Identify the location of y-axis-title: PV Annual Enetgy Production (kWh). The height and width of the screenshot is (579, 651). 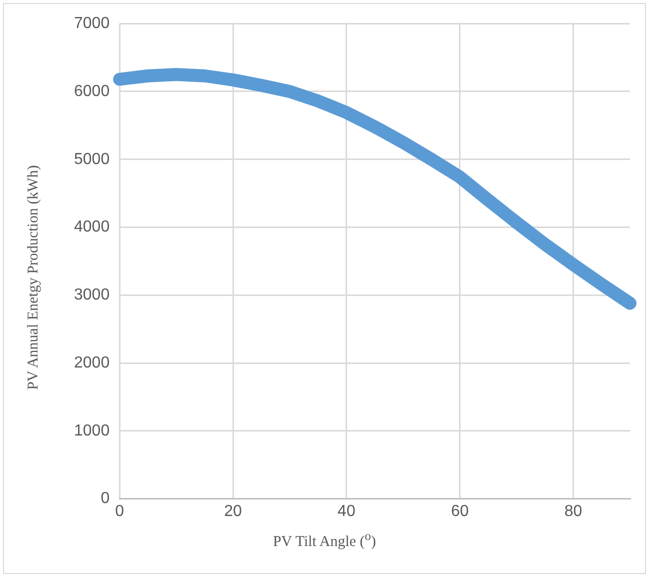
(34, 278).